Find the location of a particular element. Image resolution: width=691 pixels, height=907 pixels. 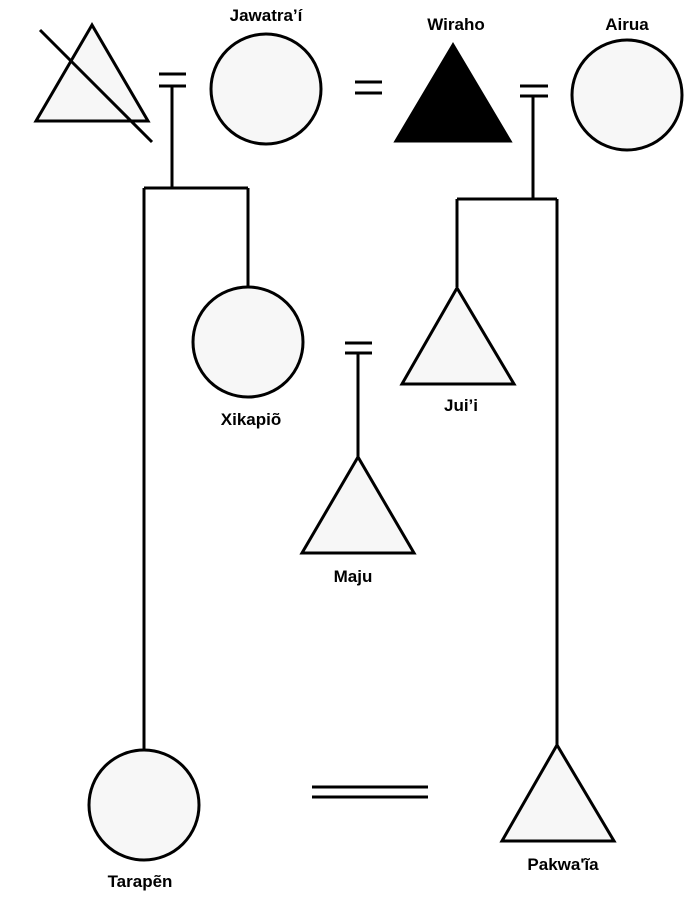

pakwaia-triangle is located at coordinates (558, 792).